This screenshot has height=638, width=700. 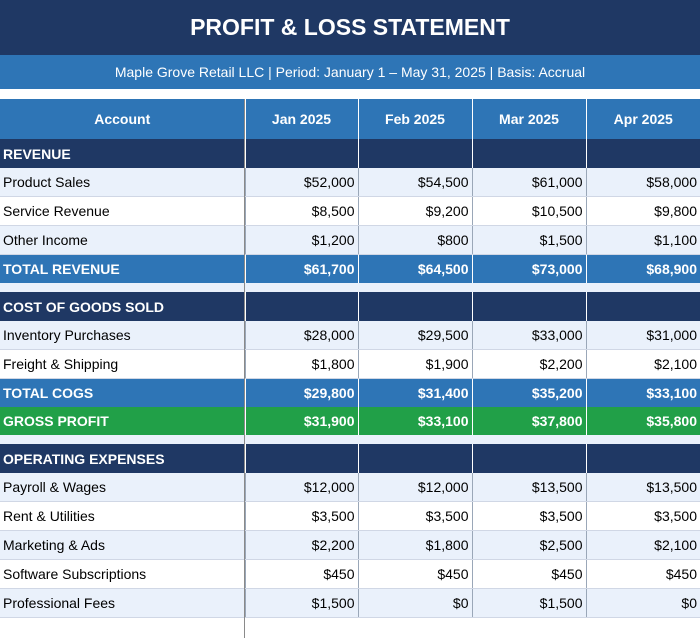 I want to click on total-value: $31,400, so click(x=414, y=392).